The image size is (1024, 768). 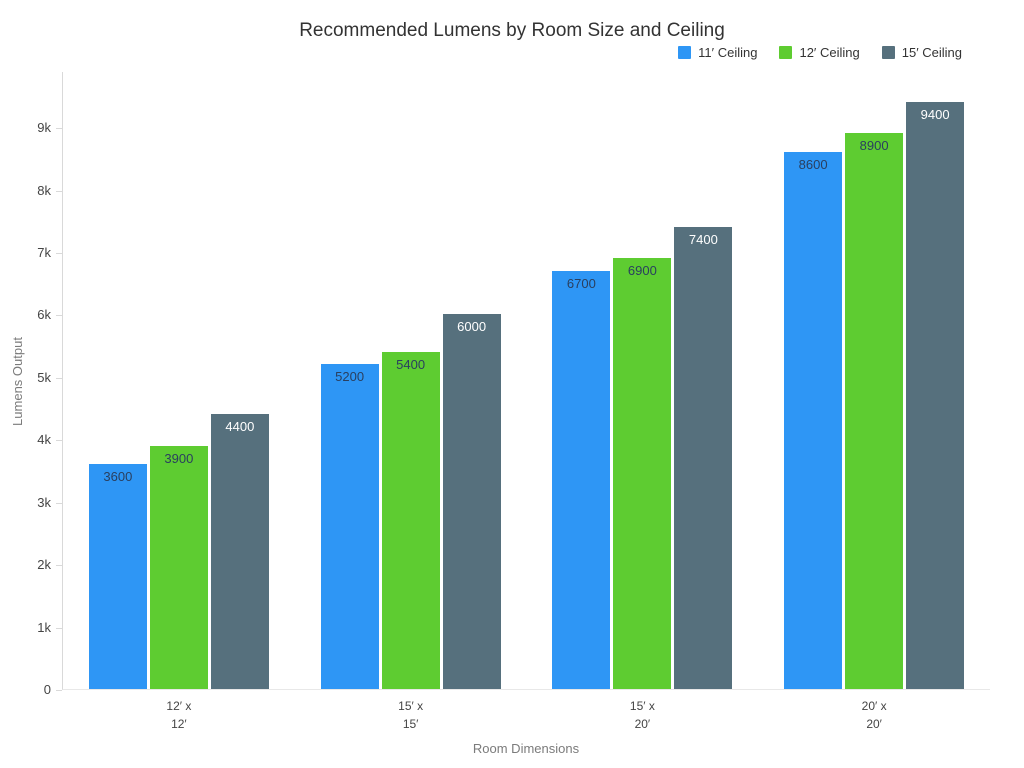 I want to click on x-tick-label: 20′ x 20′, so click(x=874, y=715).